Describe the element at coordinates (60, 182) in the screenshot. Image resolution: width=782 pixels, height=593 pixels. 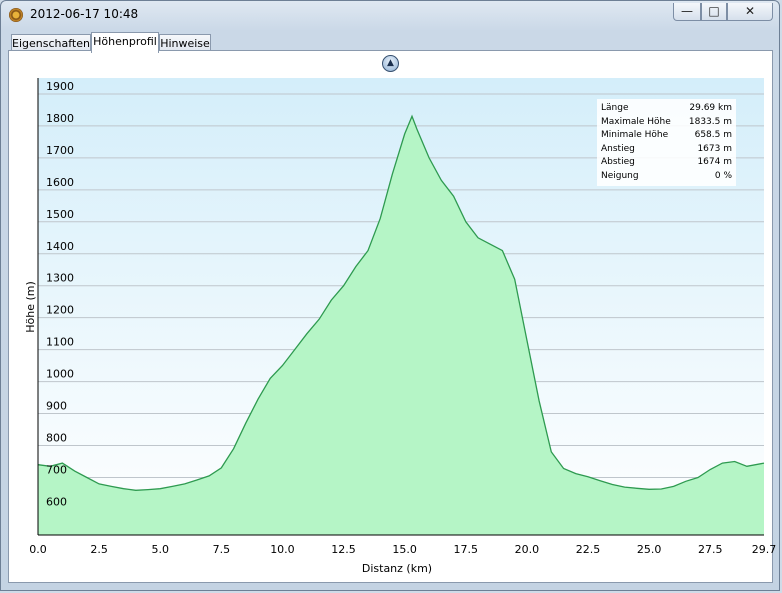
I see `y-tick-label: 1600` at that location.